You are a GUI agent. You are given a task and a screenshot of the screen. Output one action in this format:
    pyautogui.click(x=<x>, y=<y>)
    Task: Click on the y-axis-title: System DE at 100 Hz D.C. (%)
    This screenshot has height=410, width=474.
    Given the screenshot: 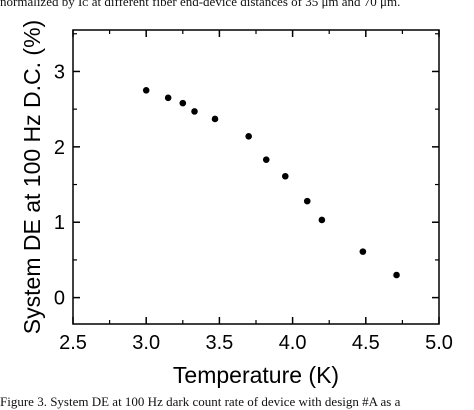 What is the action you would take?
    pyautogui.click(x=32, y=177)
    